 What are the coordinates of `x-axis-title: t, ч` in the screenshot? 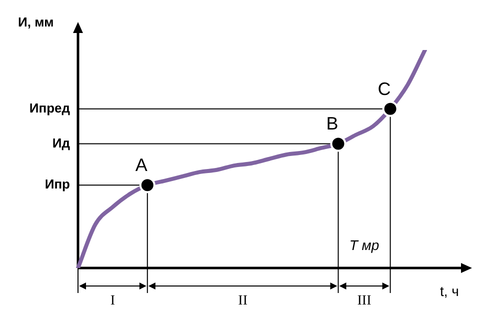 It's located at (449, 290).